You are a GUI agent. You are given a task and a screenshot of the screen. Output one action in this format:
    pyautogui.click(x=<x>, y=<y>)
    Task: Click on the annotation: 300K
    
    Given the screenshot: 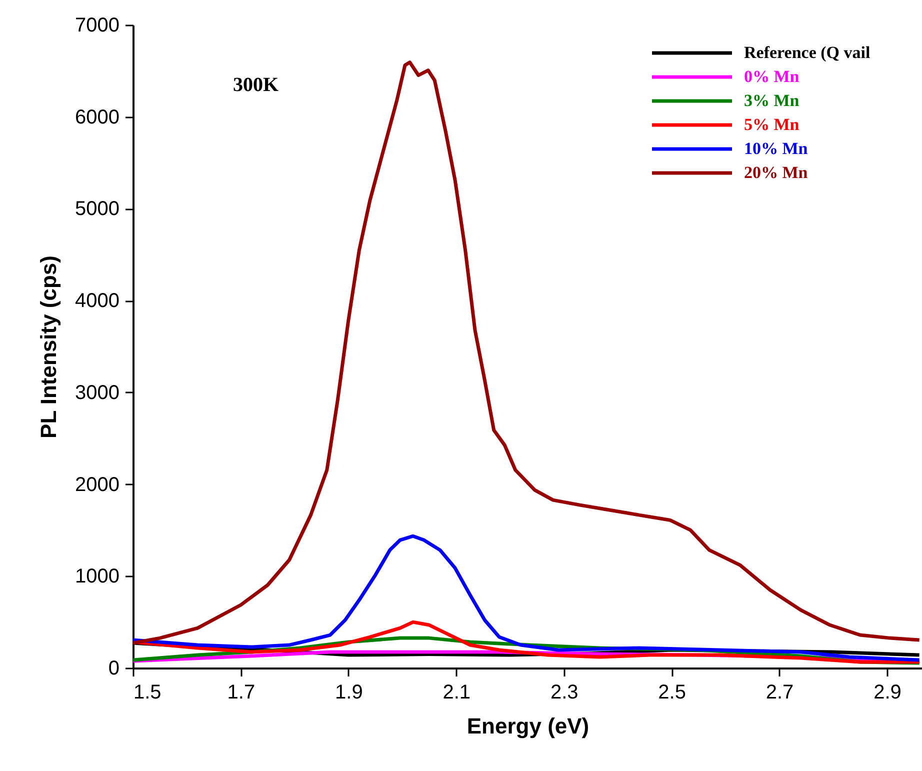 What is the action you would take?
    pyautogui.click(x=256, y=85)
    